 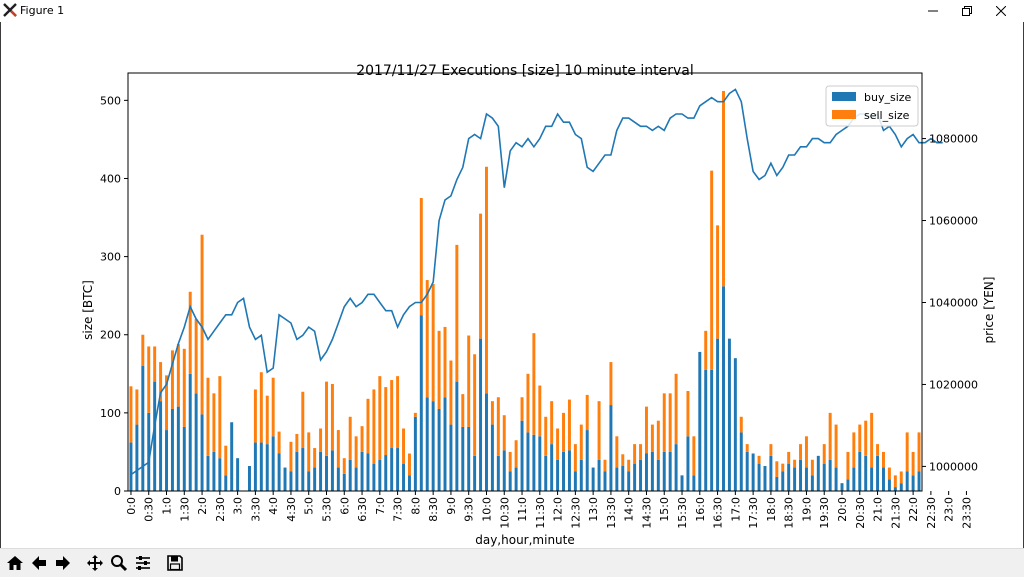 What do you see at coordinates (953, 221) in the screenshot?
I see `y2-tick-label: 1060000` at bounding box center [953, 221].